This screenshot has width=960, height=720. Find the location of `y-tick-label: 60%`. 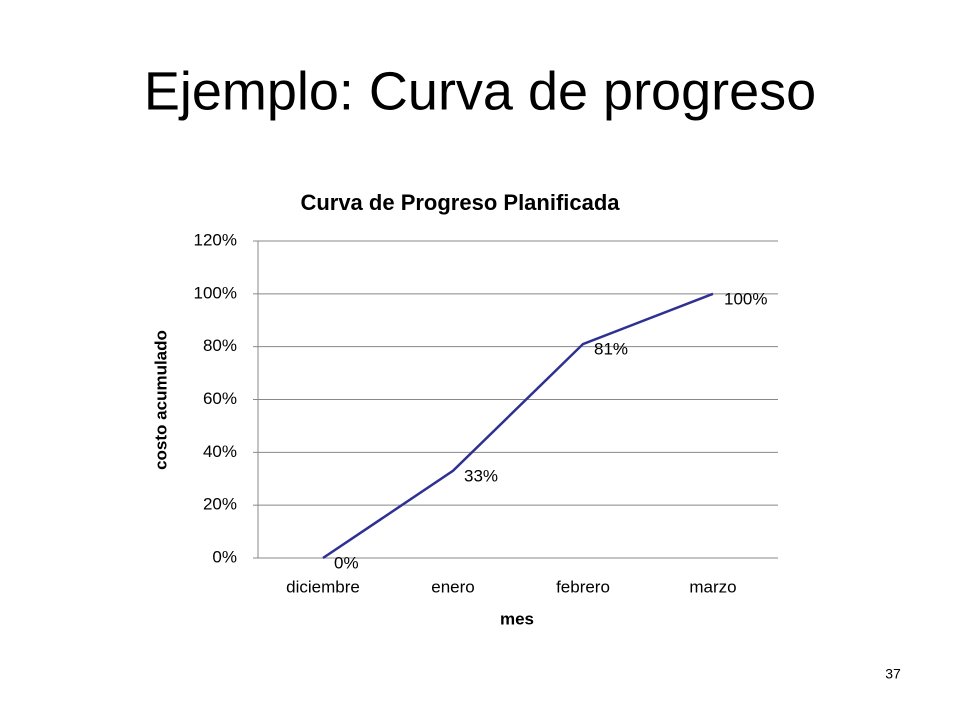

y-tick-label: 60% is located at coordinates (220, 398).